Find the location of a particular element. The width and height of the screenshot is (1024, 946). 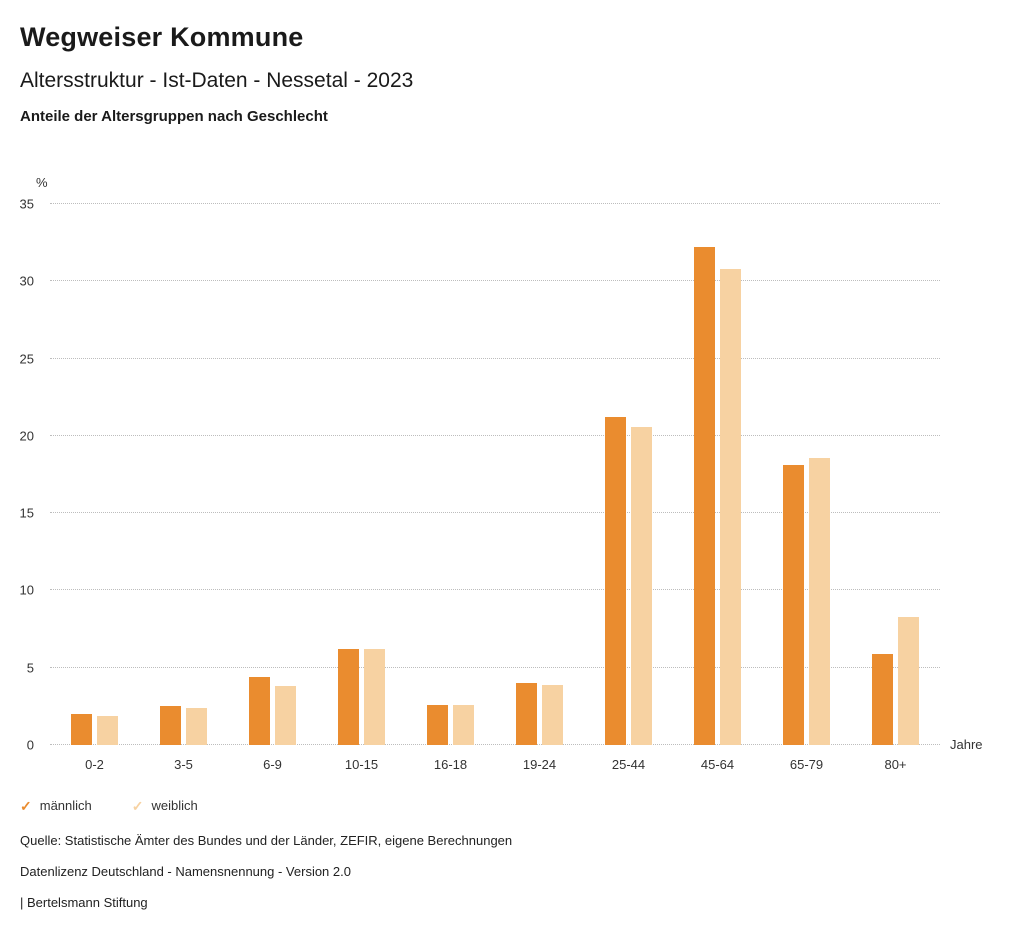

y-tick-label-30: 30 is located at coordinates (26, 281).